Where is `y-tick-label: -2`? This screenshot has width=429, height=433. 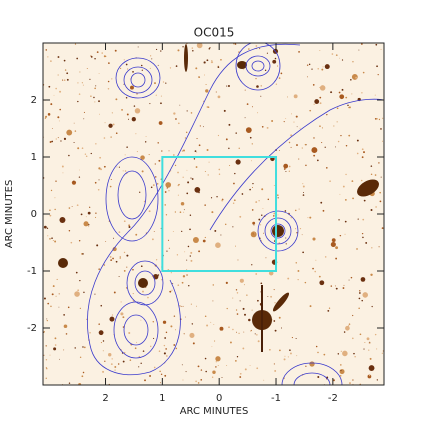
y-tick-label: -2 is located at coordinates (32, 328).